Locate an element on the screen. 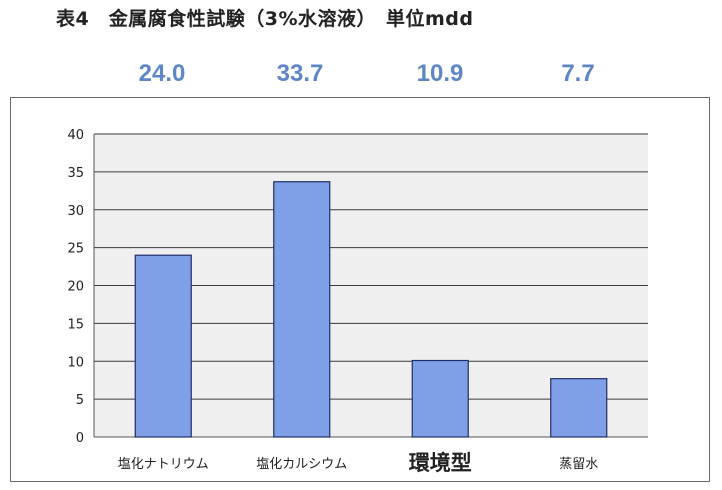  value-label-sodium-chloride: 24.0 is located at coordinates (162, 73).